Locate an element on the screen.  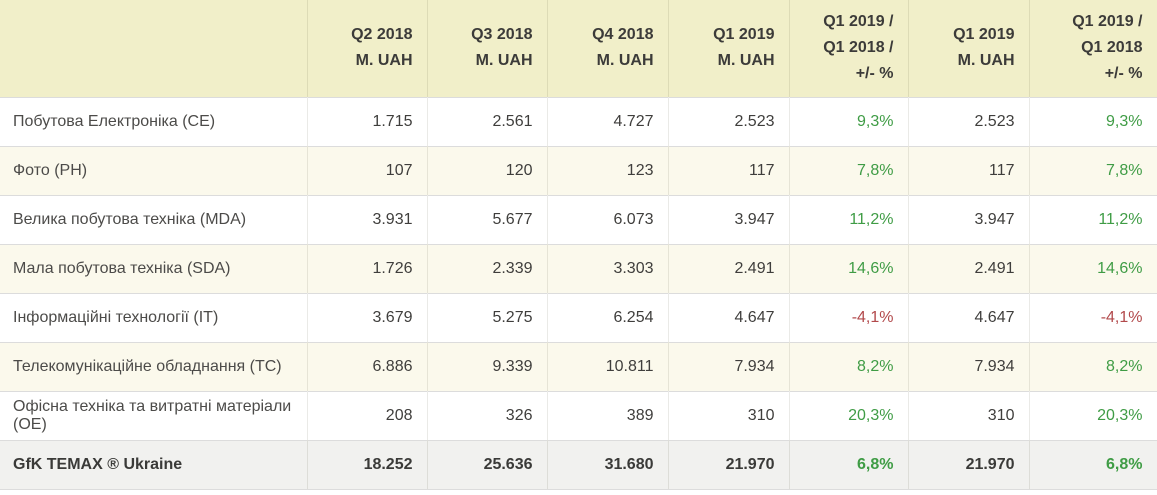
cell-value: 326 is located at coordinates (487, 415).